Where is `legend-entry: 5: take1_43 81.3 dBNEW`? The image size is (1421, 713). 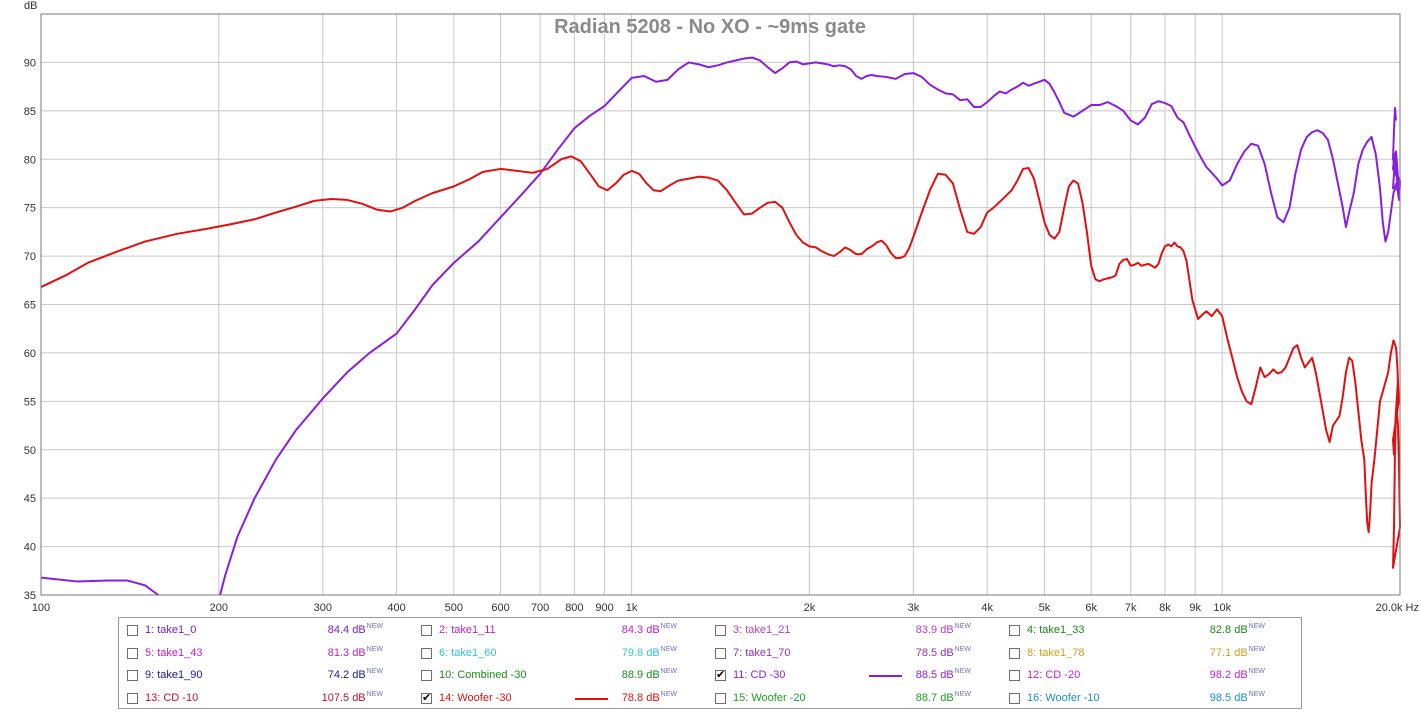
legend-entry: 5: take1_43 81.3 dBNEW is located at coordinates (266, 653).